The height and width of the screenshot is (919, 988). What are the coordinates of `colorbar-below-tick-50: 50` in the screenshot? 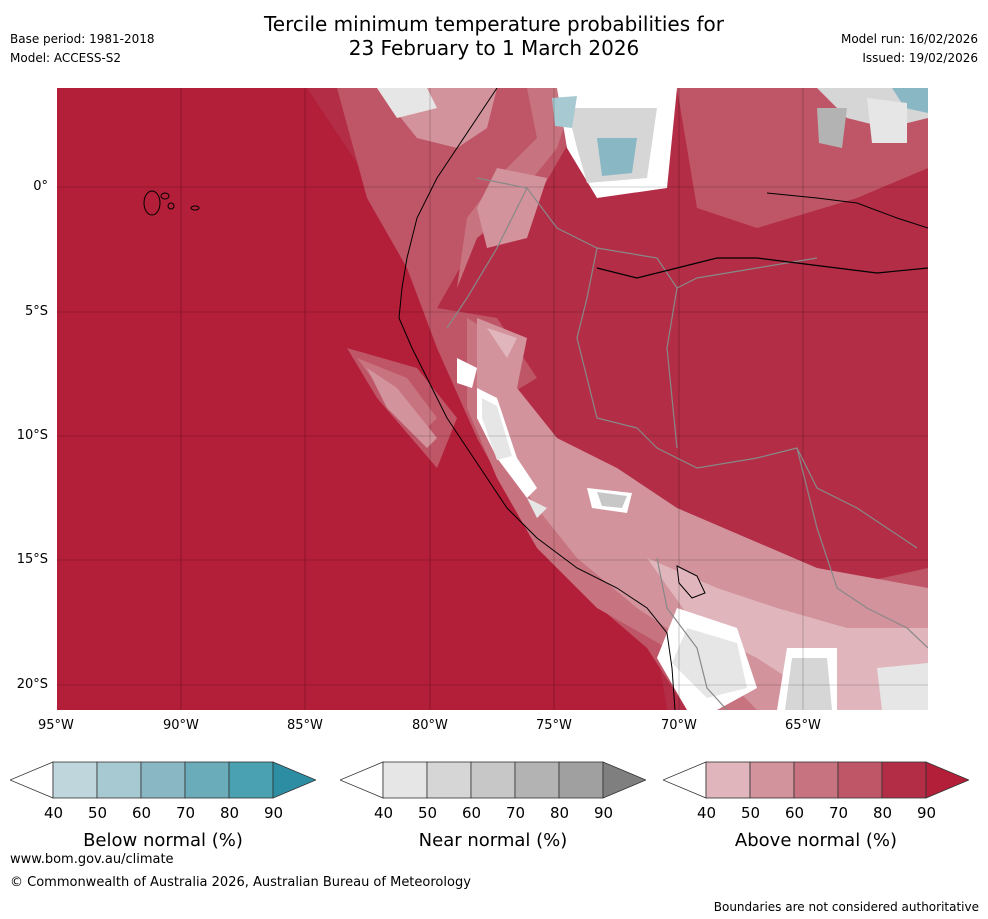 It's located at (98, 813).